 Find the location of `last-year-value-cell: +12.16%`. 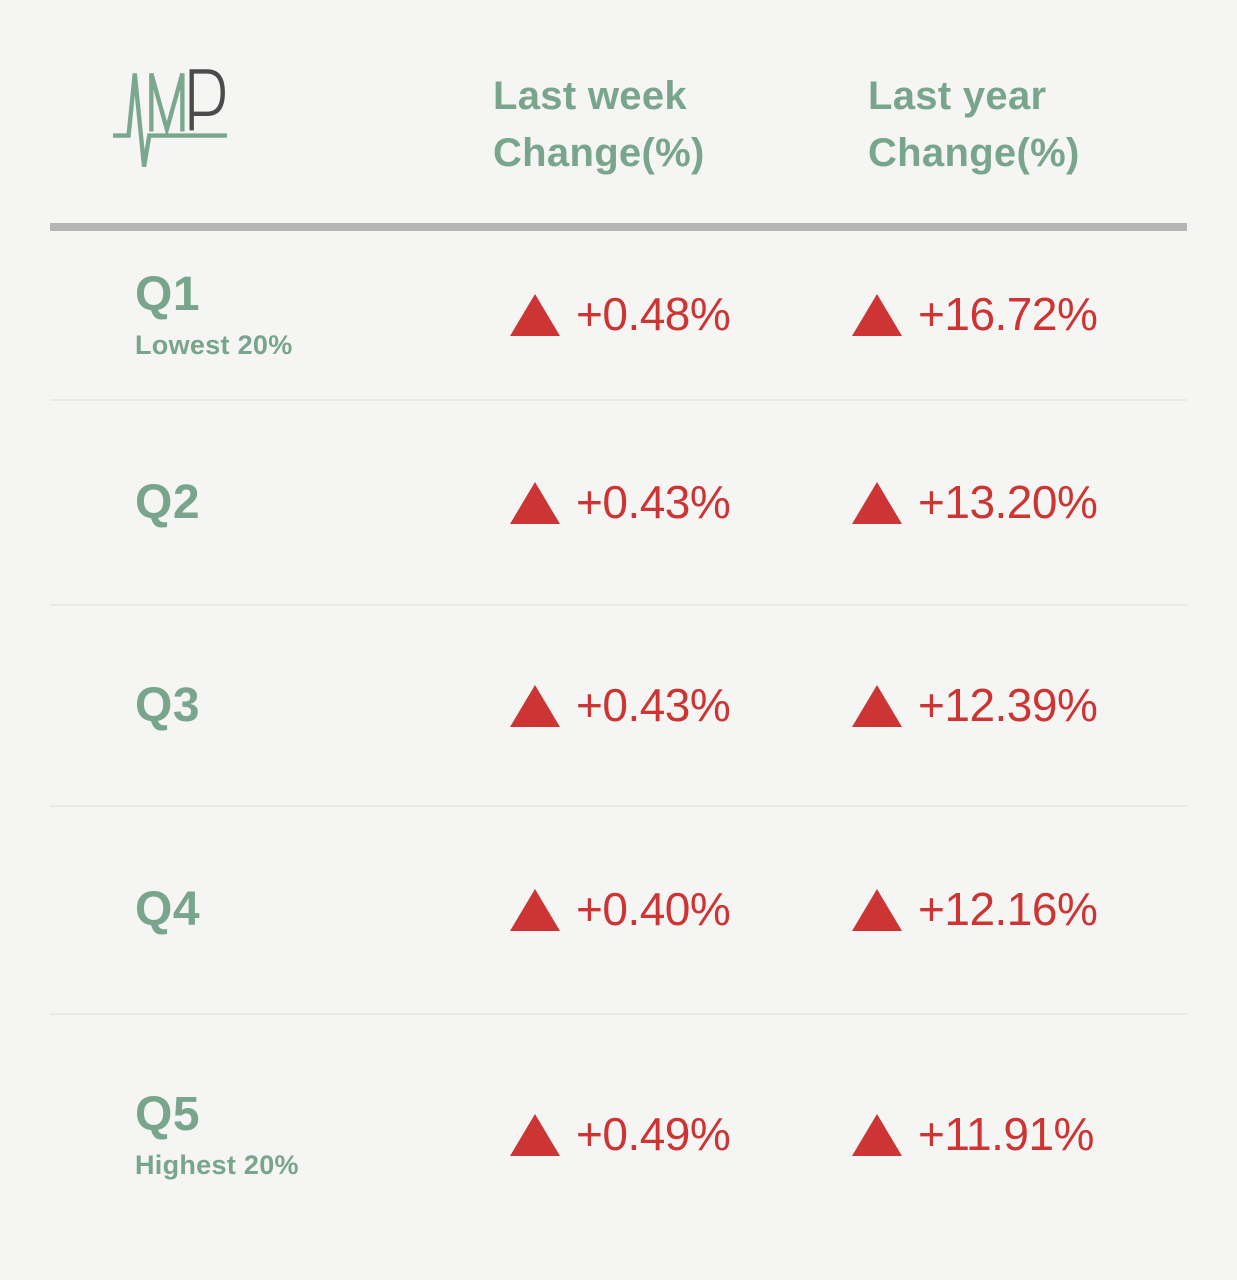

last-year-value-cell: +12.16% is located at coordinates (1018, 910).